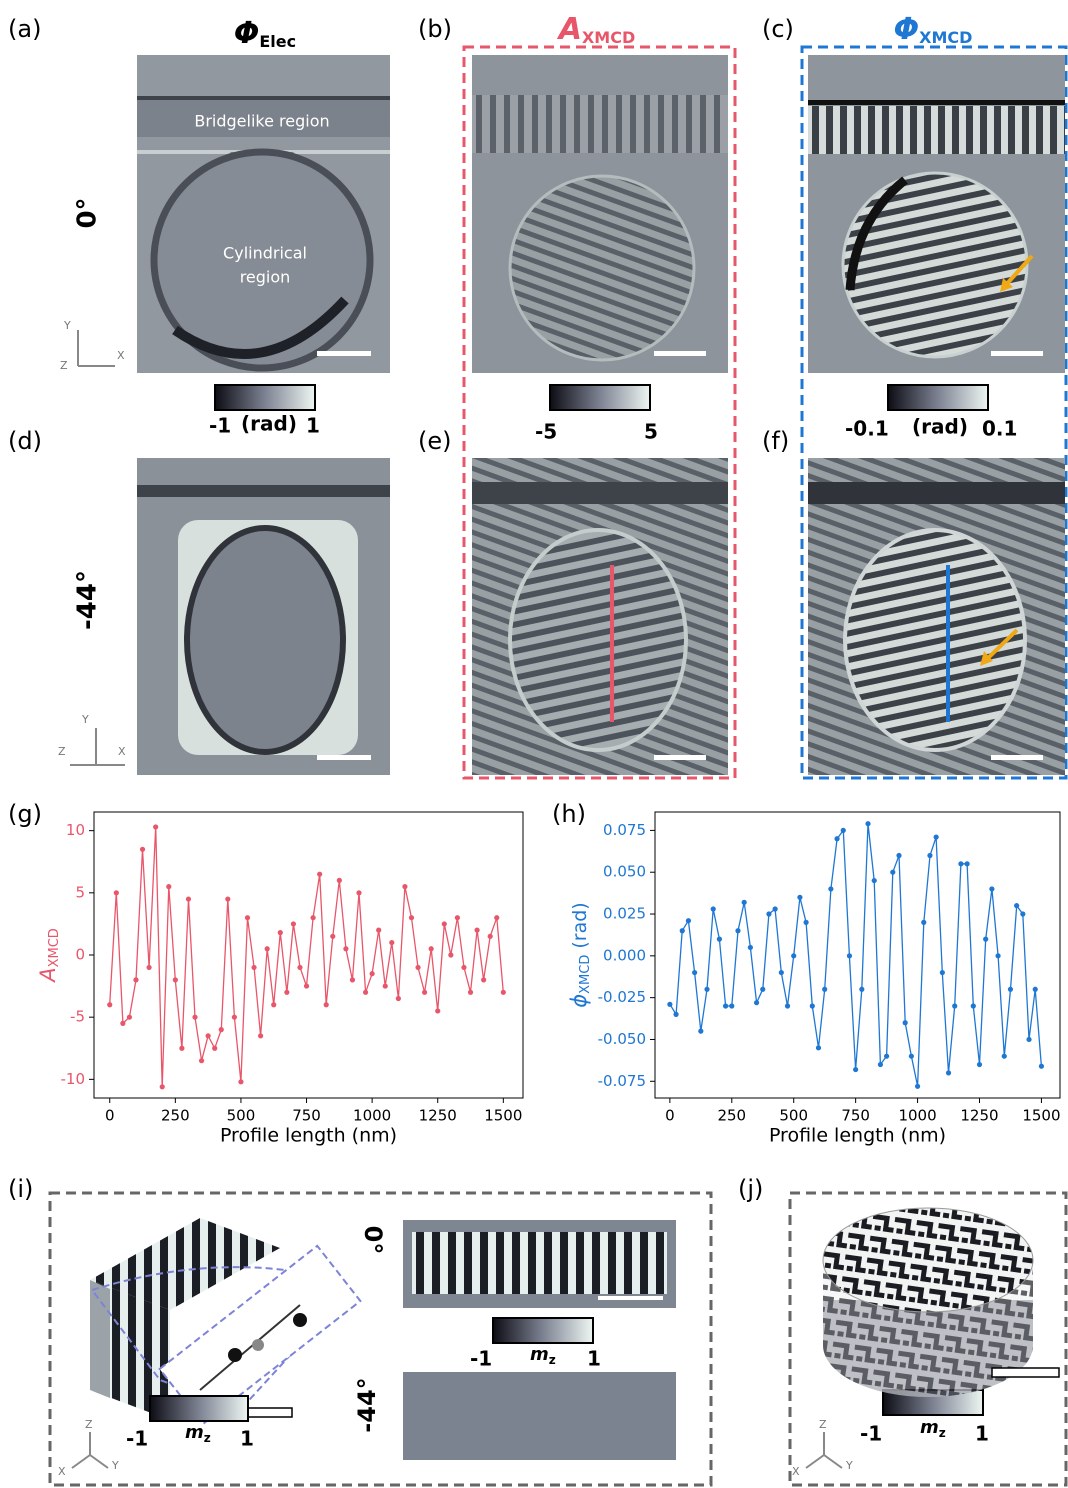 The image size is (1068, 1488). Describe the element at coordinates (77, 1017) in the screenshot. I see `y-tick-label: -5` at that location.